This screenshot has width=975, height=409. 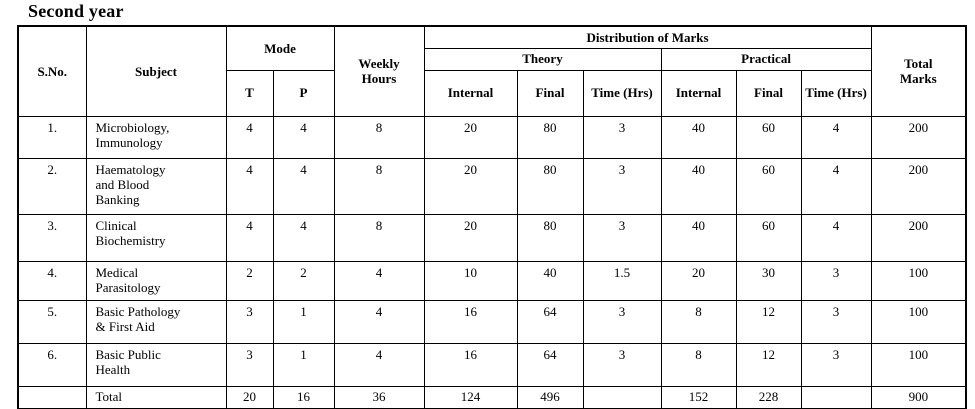 What do you see at coordinates (303, 93) in the screenshot?
I see `col-header-mode-p: P` at bounding box center [303, 93].